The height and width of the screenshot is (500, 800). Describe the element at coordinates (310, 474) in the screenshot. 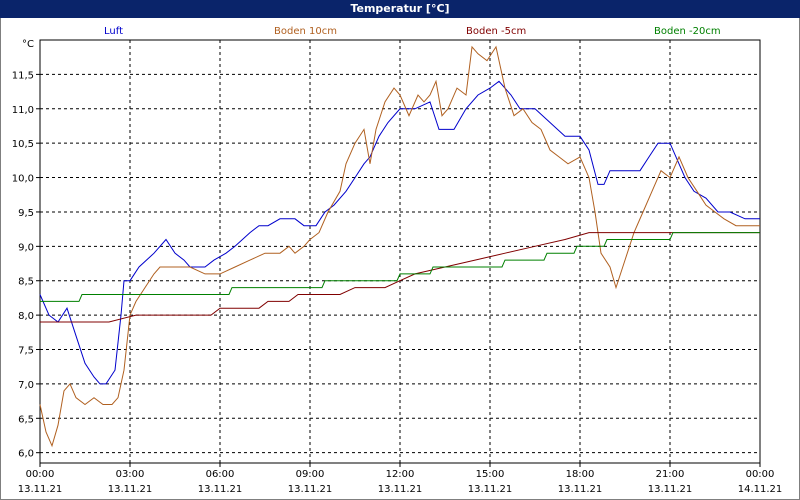

I see `x-tick-time-label: 09:00` at that location.